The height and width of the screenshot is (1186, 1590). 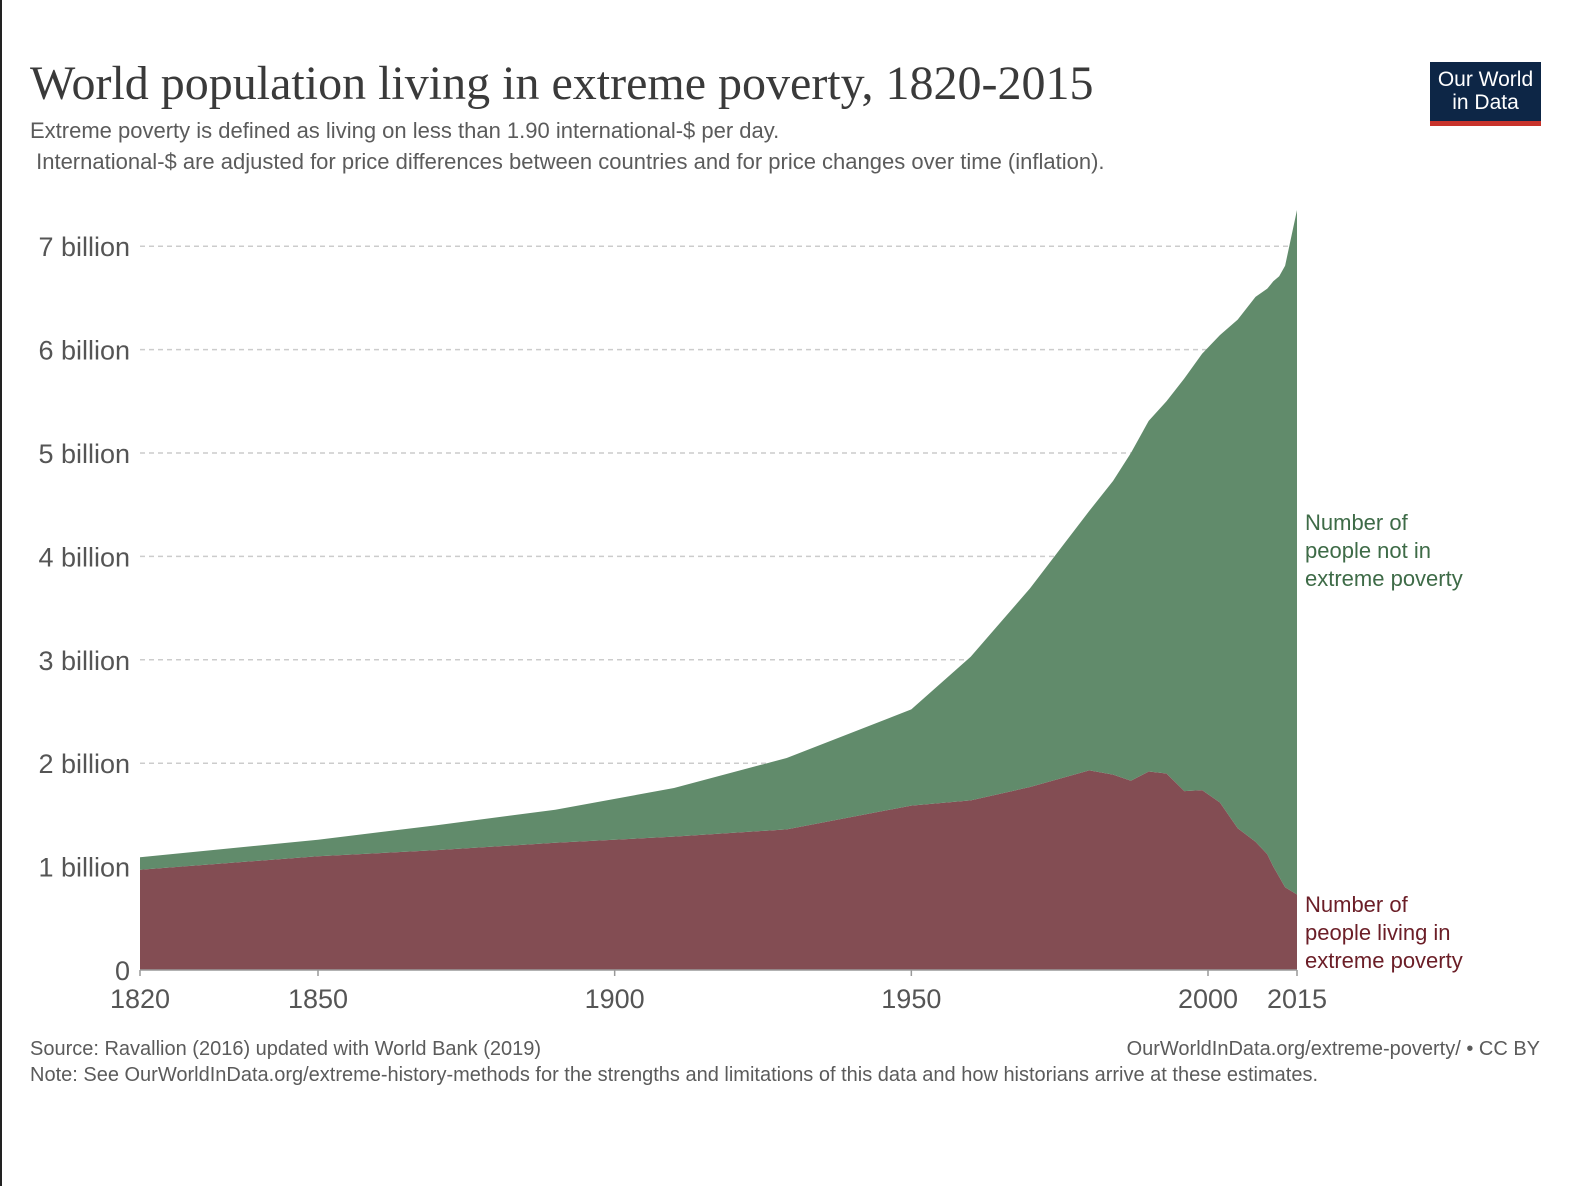 I want to click on y-tick-label: 5 billion, so click(x=84, y=454).